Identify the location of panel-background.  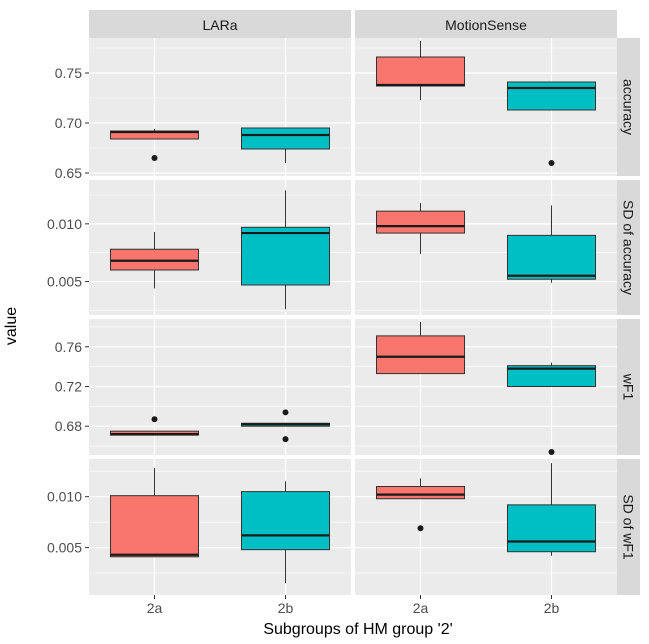
(220, 107).